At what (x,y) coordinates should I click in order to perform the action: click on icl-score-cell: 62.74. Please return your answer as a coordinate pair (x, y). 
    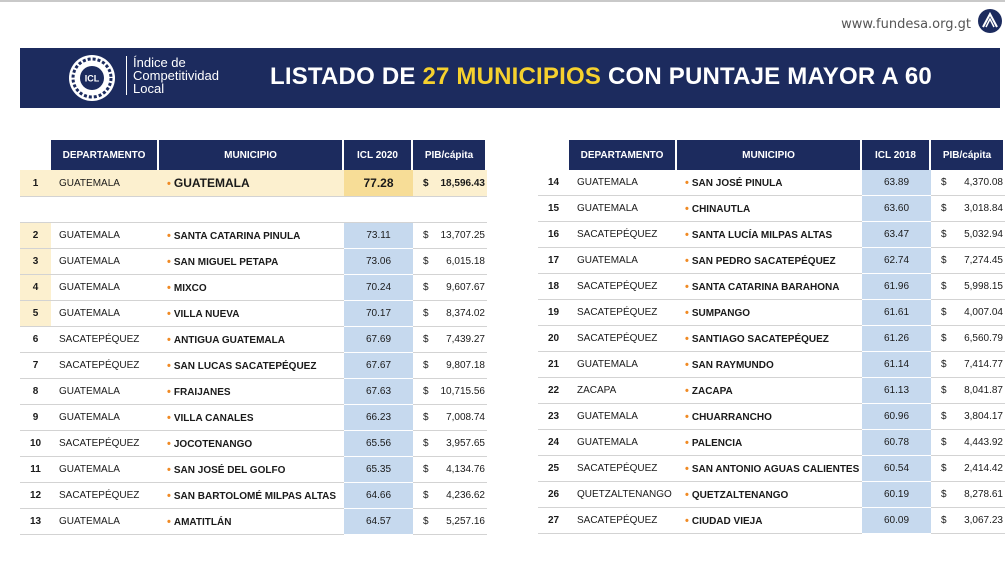
    Looking at the image, I should click on (896, 261).